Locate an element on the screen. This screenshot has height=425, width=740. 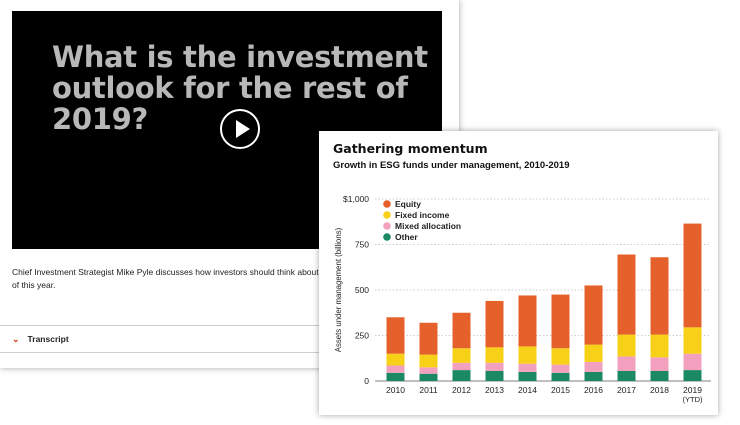
y-axis-label: Assets under management (billions) is located at coordinates (338, 289).